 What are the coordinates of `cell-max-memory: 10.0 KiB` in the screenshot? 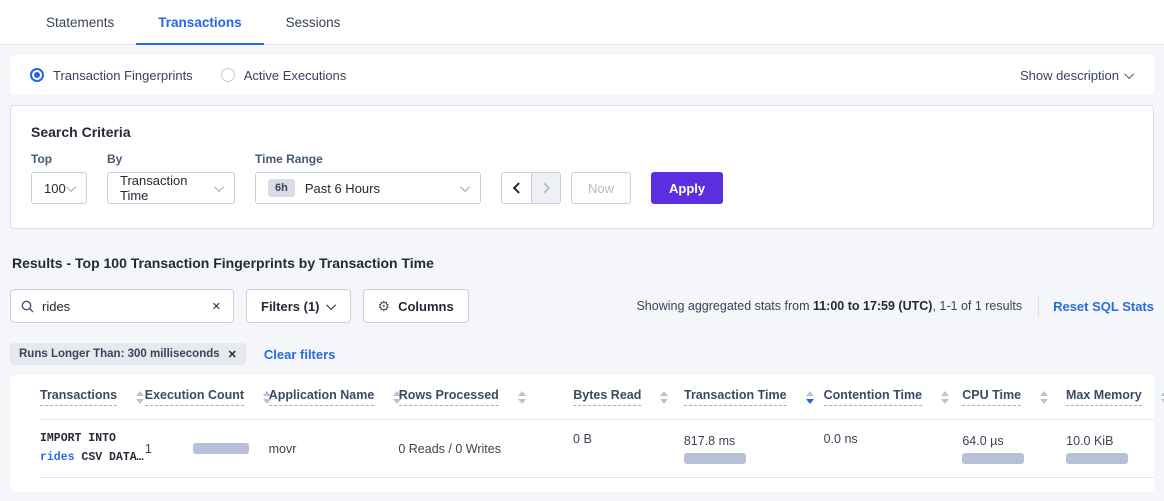 It's located at (1110, 449).